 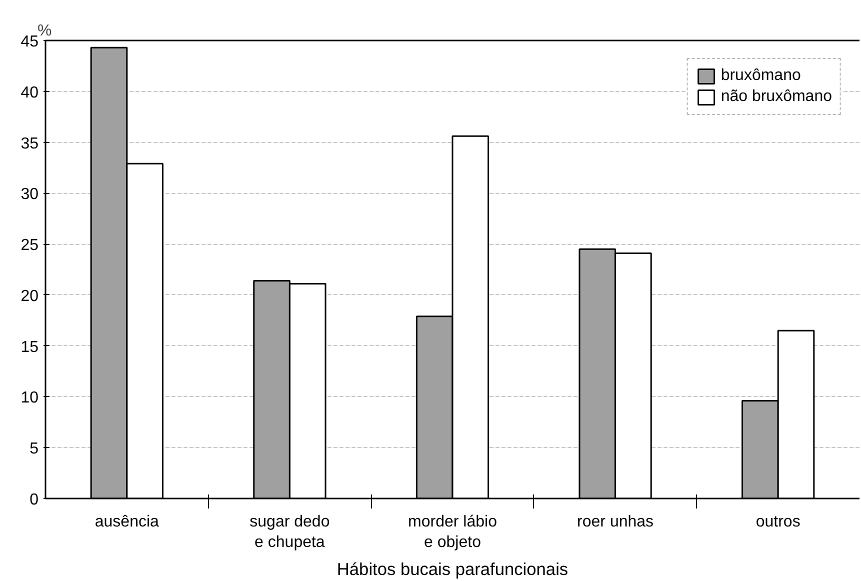 I want to click on y-tick-label: 35, so click(x=29, y=143).